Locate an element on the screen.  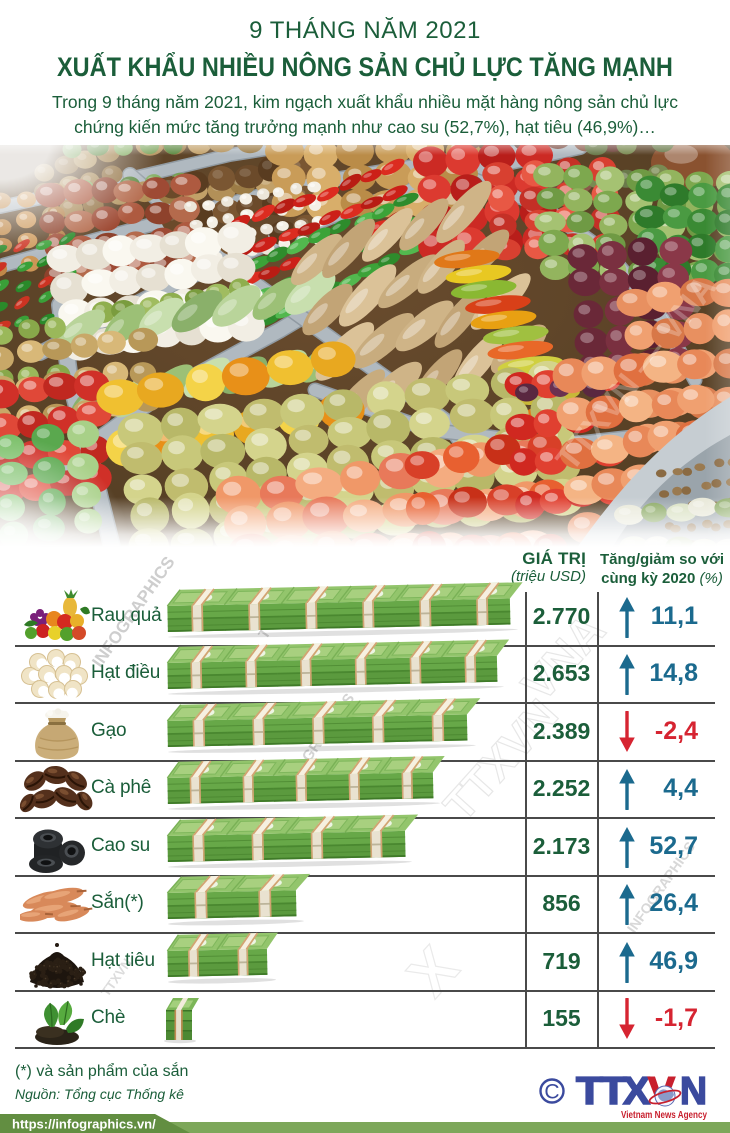
svg-text: N is located at coordinates (693, 1091).